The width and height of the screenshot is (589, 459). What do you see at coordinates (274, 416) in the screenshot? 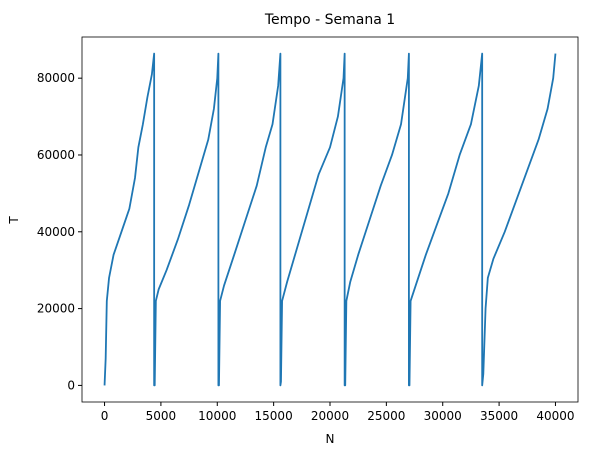
I see `x-tick-label: 15000` at bounding box center [274, 416].